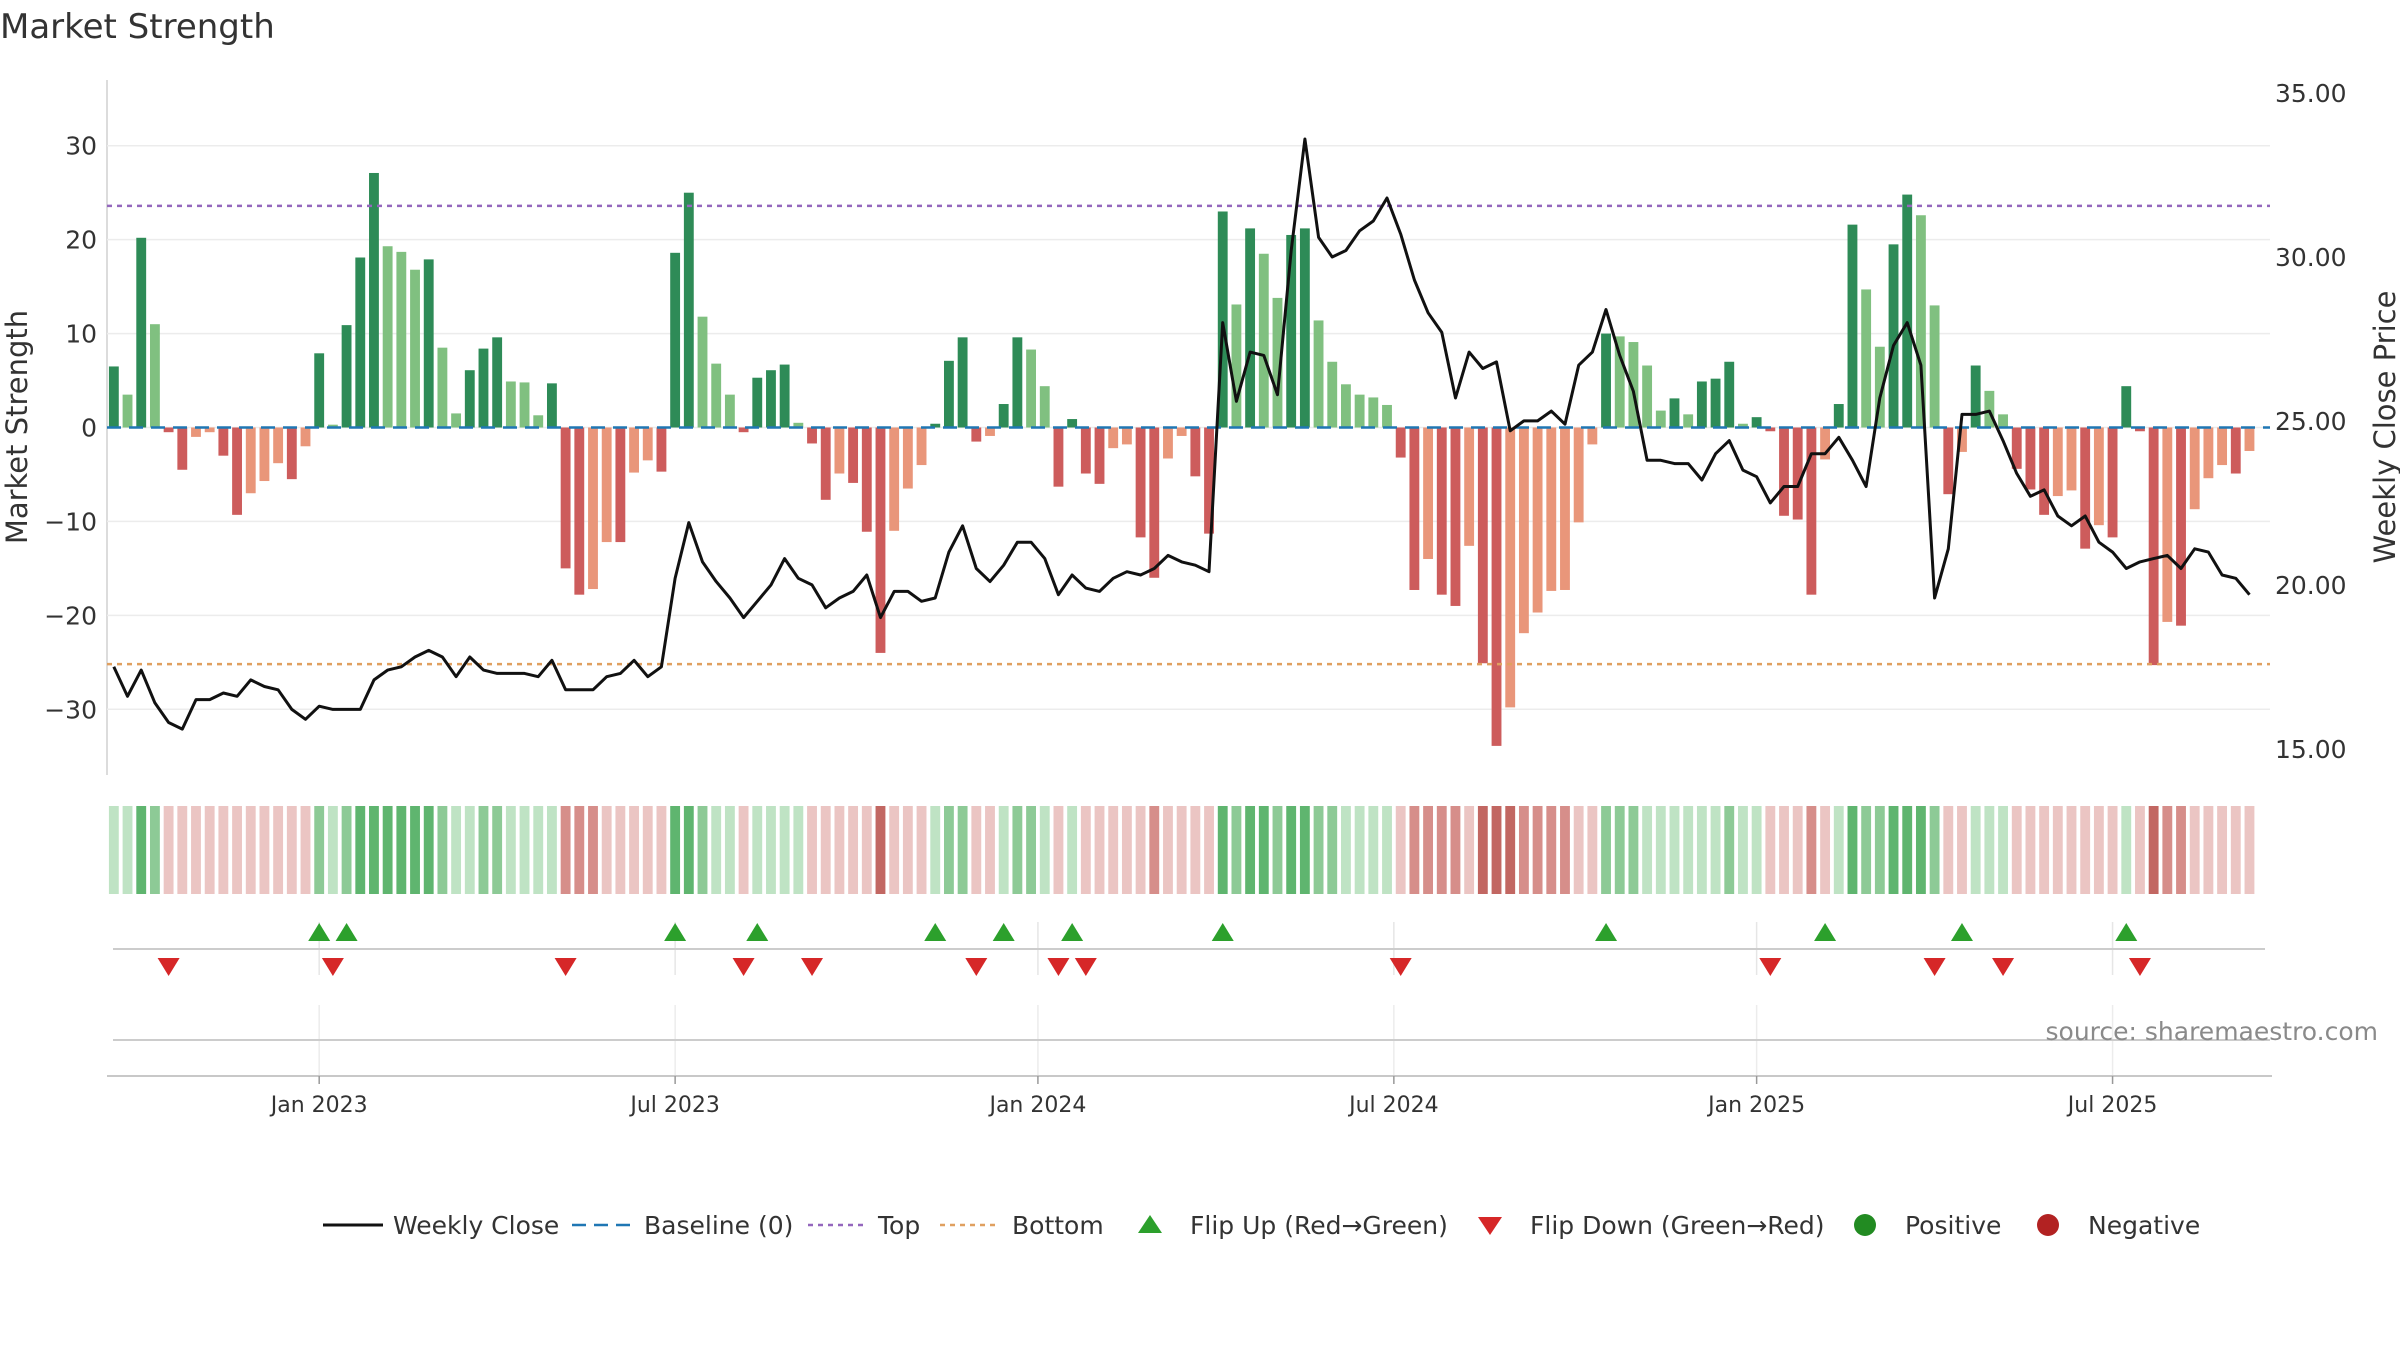 The image size is (2400, 1354). I want to click on left-tick-label: 10, so click(81, 334).